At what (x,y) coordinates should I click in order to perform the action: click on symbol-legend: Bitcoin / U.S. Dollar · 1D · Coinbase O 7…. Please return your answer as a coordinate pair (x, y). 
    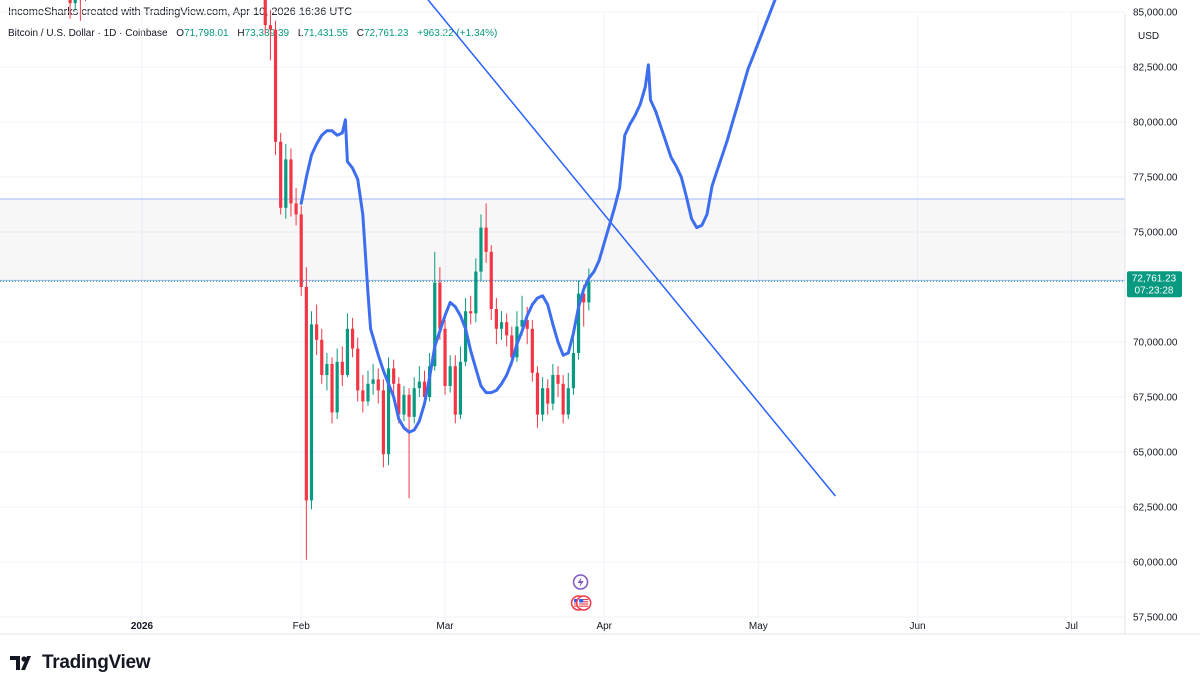
    Looking at the image, I should click on (252, 33).